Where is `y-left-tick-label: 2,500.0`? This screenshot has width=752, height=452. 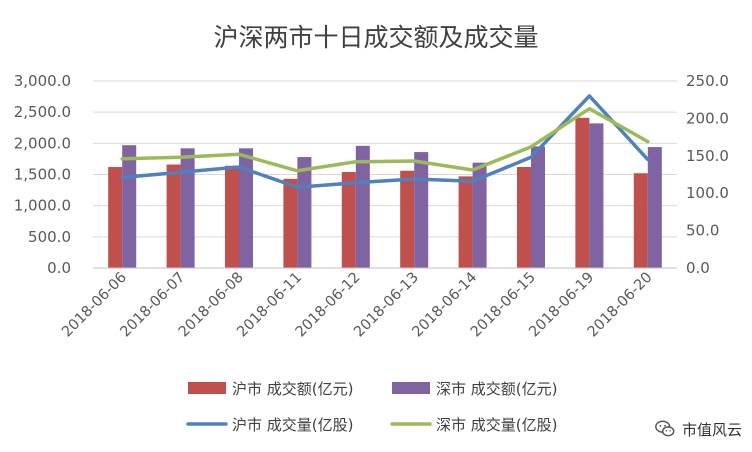 y-left-tick-label: 2,500.0 is located at coordinates (42, 112).